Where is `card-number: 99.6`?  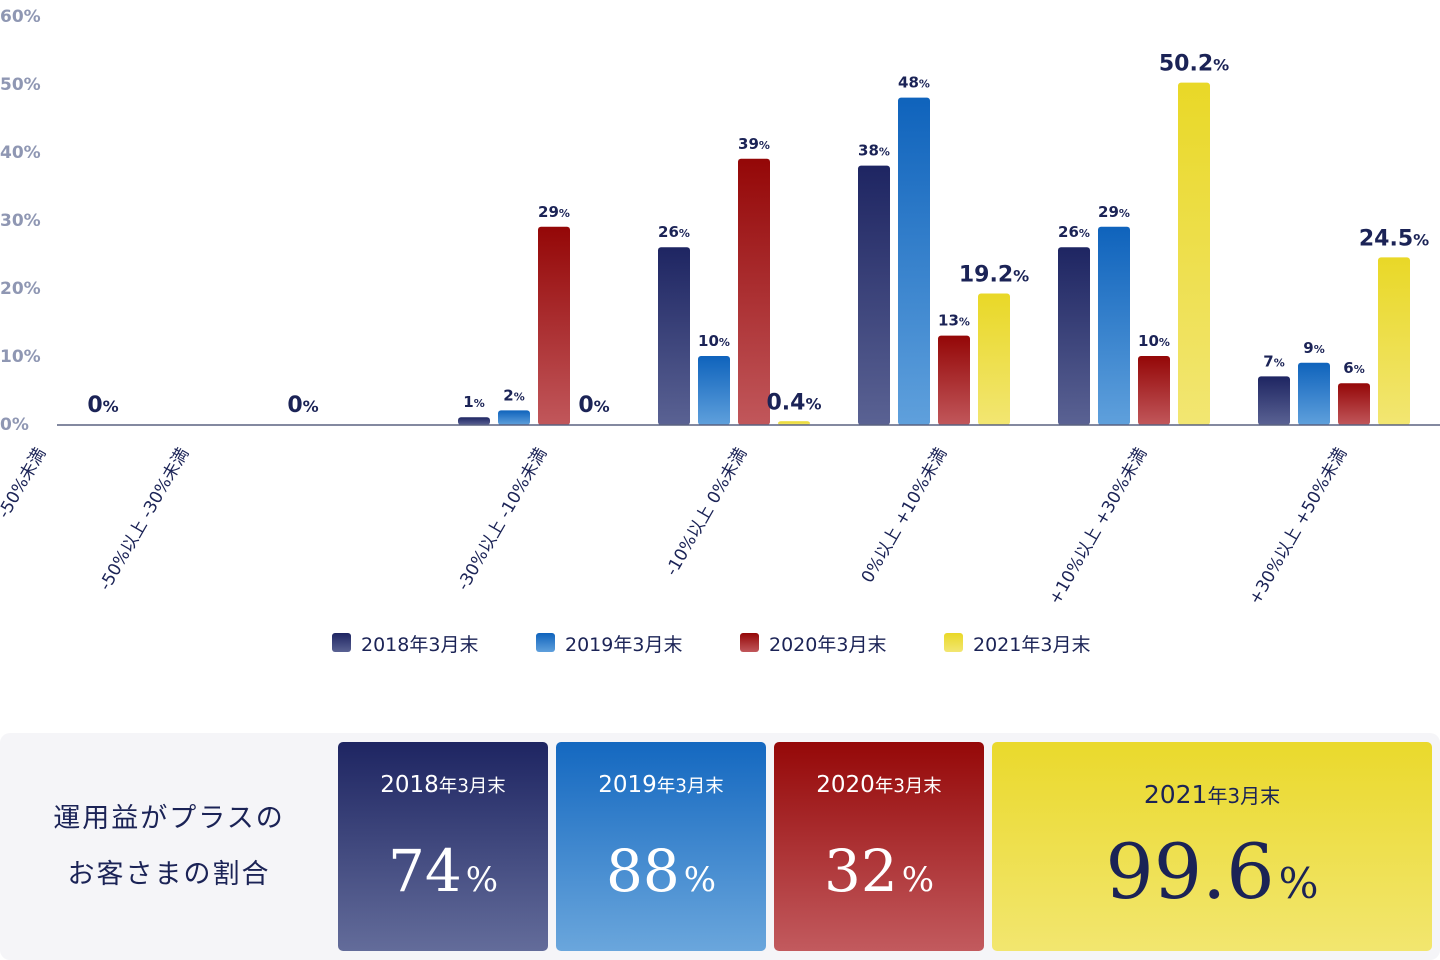
card-number: 99.6 is located at coordinates (1190, 871).